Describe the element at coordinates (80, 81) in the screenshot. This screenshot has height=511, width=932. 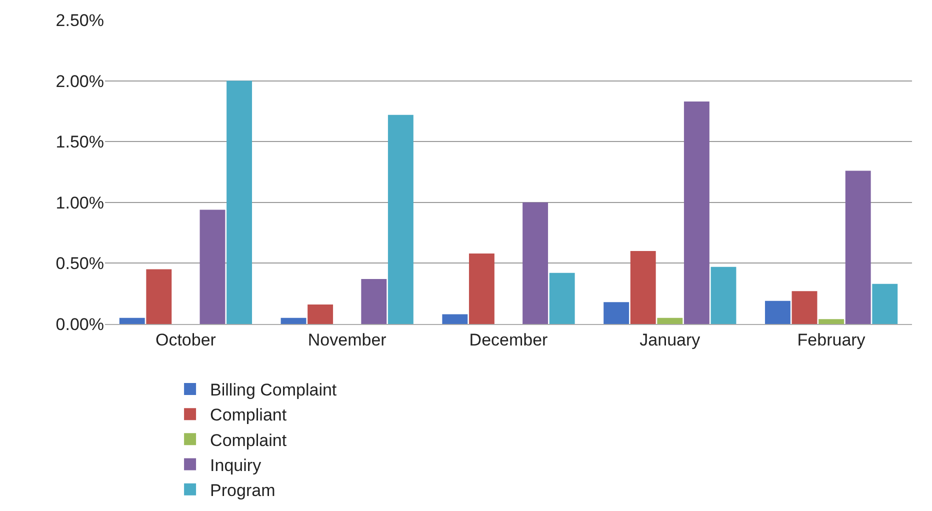
I see `y-tick-label: 2.00%` at that location.